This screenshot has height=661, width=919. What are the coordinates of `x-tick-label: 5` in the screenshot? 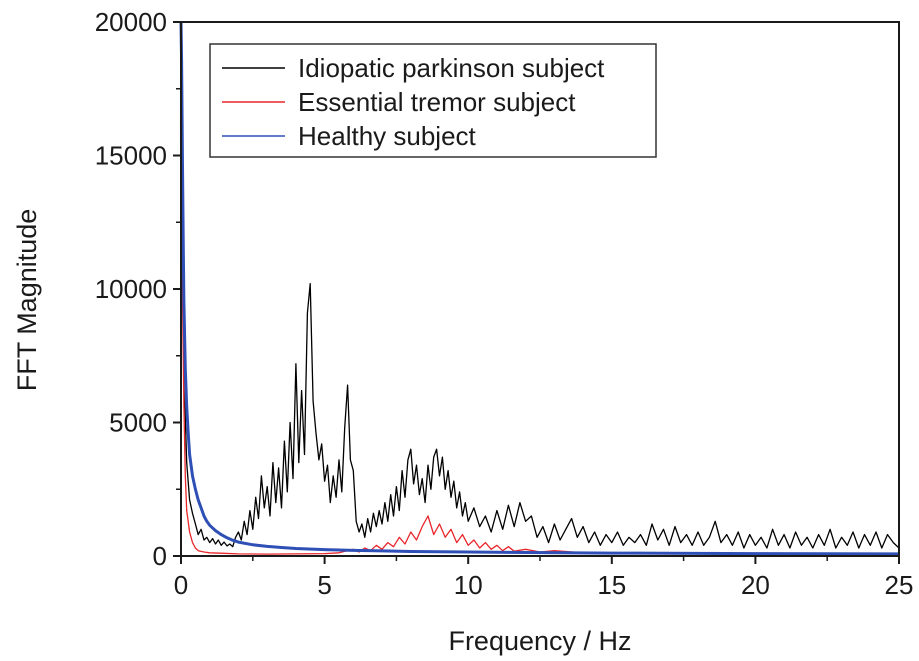 It's located at (324, 585).